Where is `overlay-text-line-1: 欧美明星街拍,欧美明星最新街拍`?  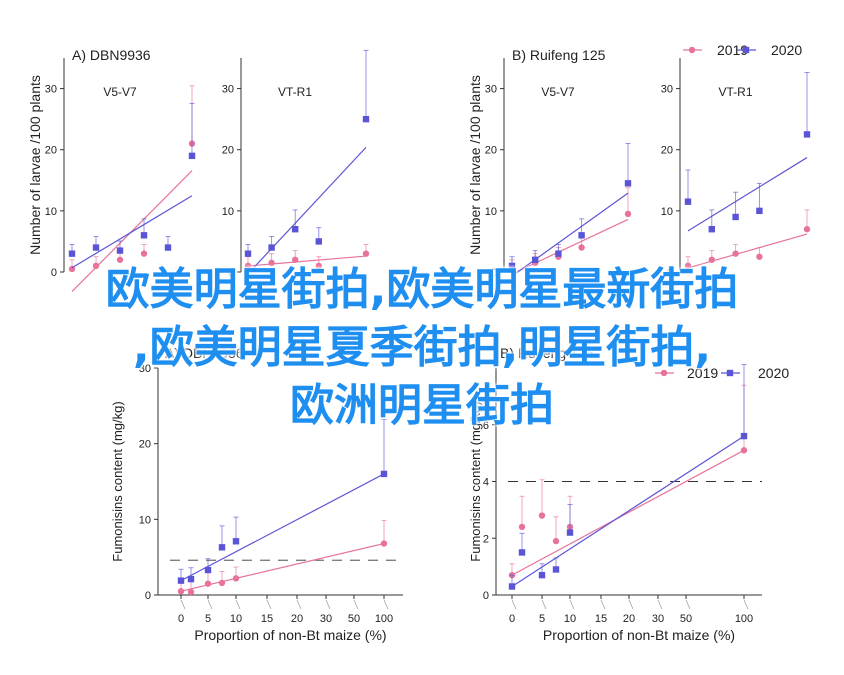 overlay-text-line-1: 欧美明星街拍,欧美明星最新街拍 is located at coordinates (422, 289).